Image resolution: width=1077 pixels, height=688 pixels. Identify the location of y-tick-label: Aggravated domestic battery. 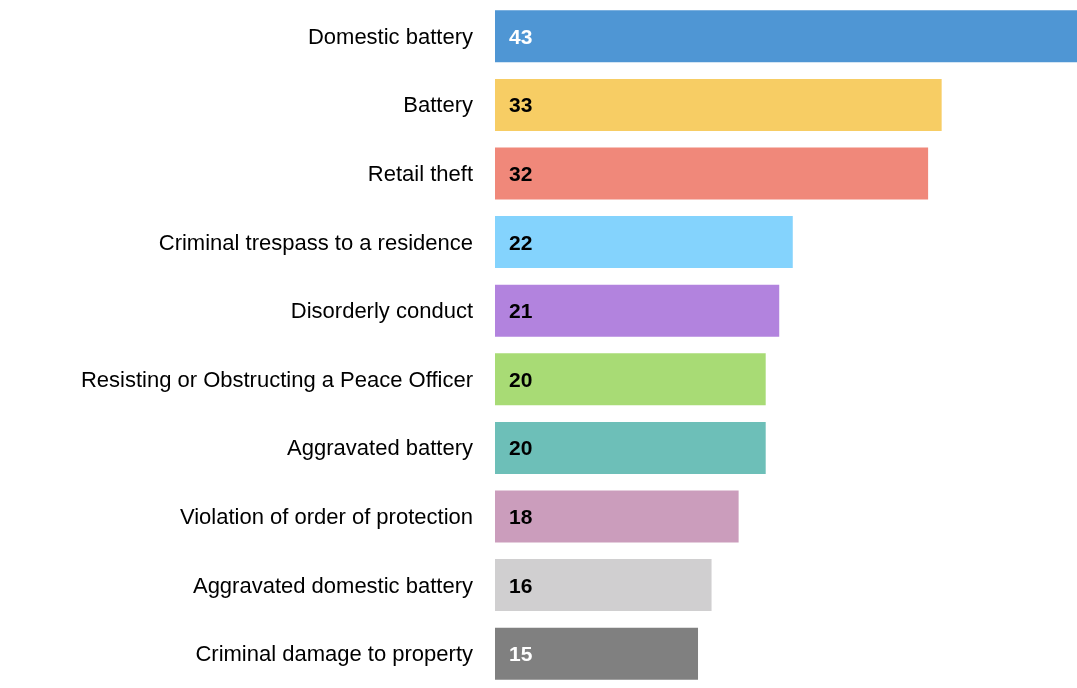
(332, 585).